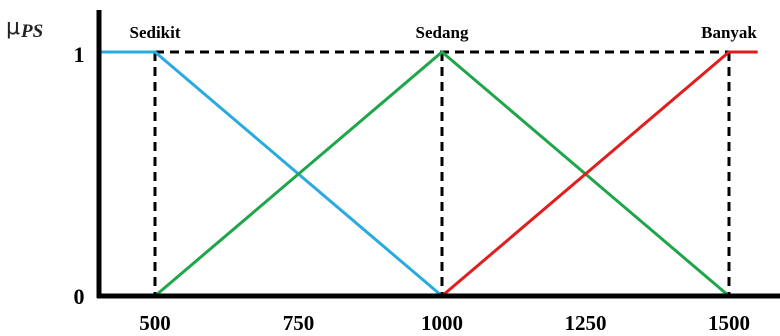 The height and width of the screenshot is (336, 780). What do you see at coordinates (31, 31) in the screenshot?
I see `y-axis-subscript: PS` at bounding box center [31, 31].